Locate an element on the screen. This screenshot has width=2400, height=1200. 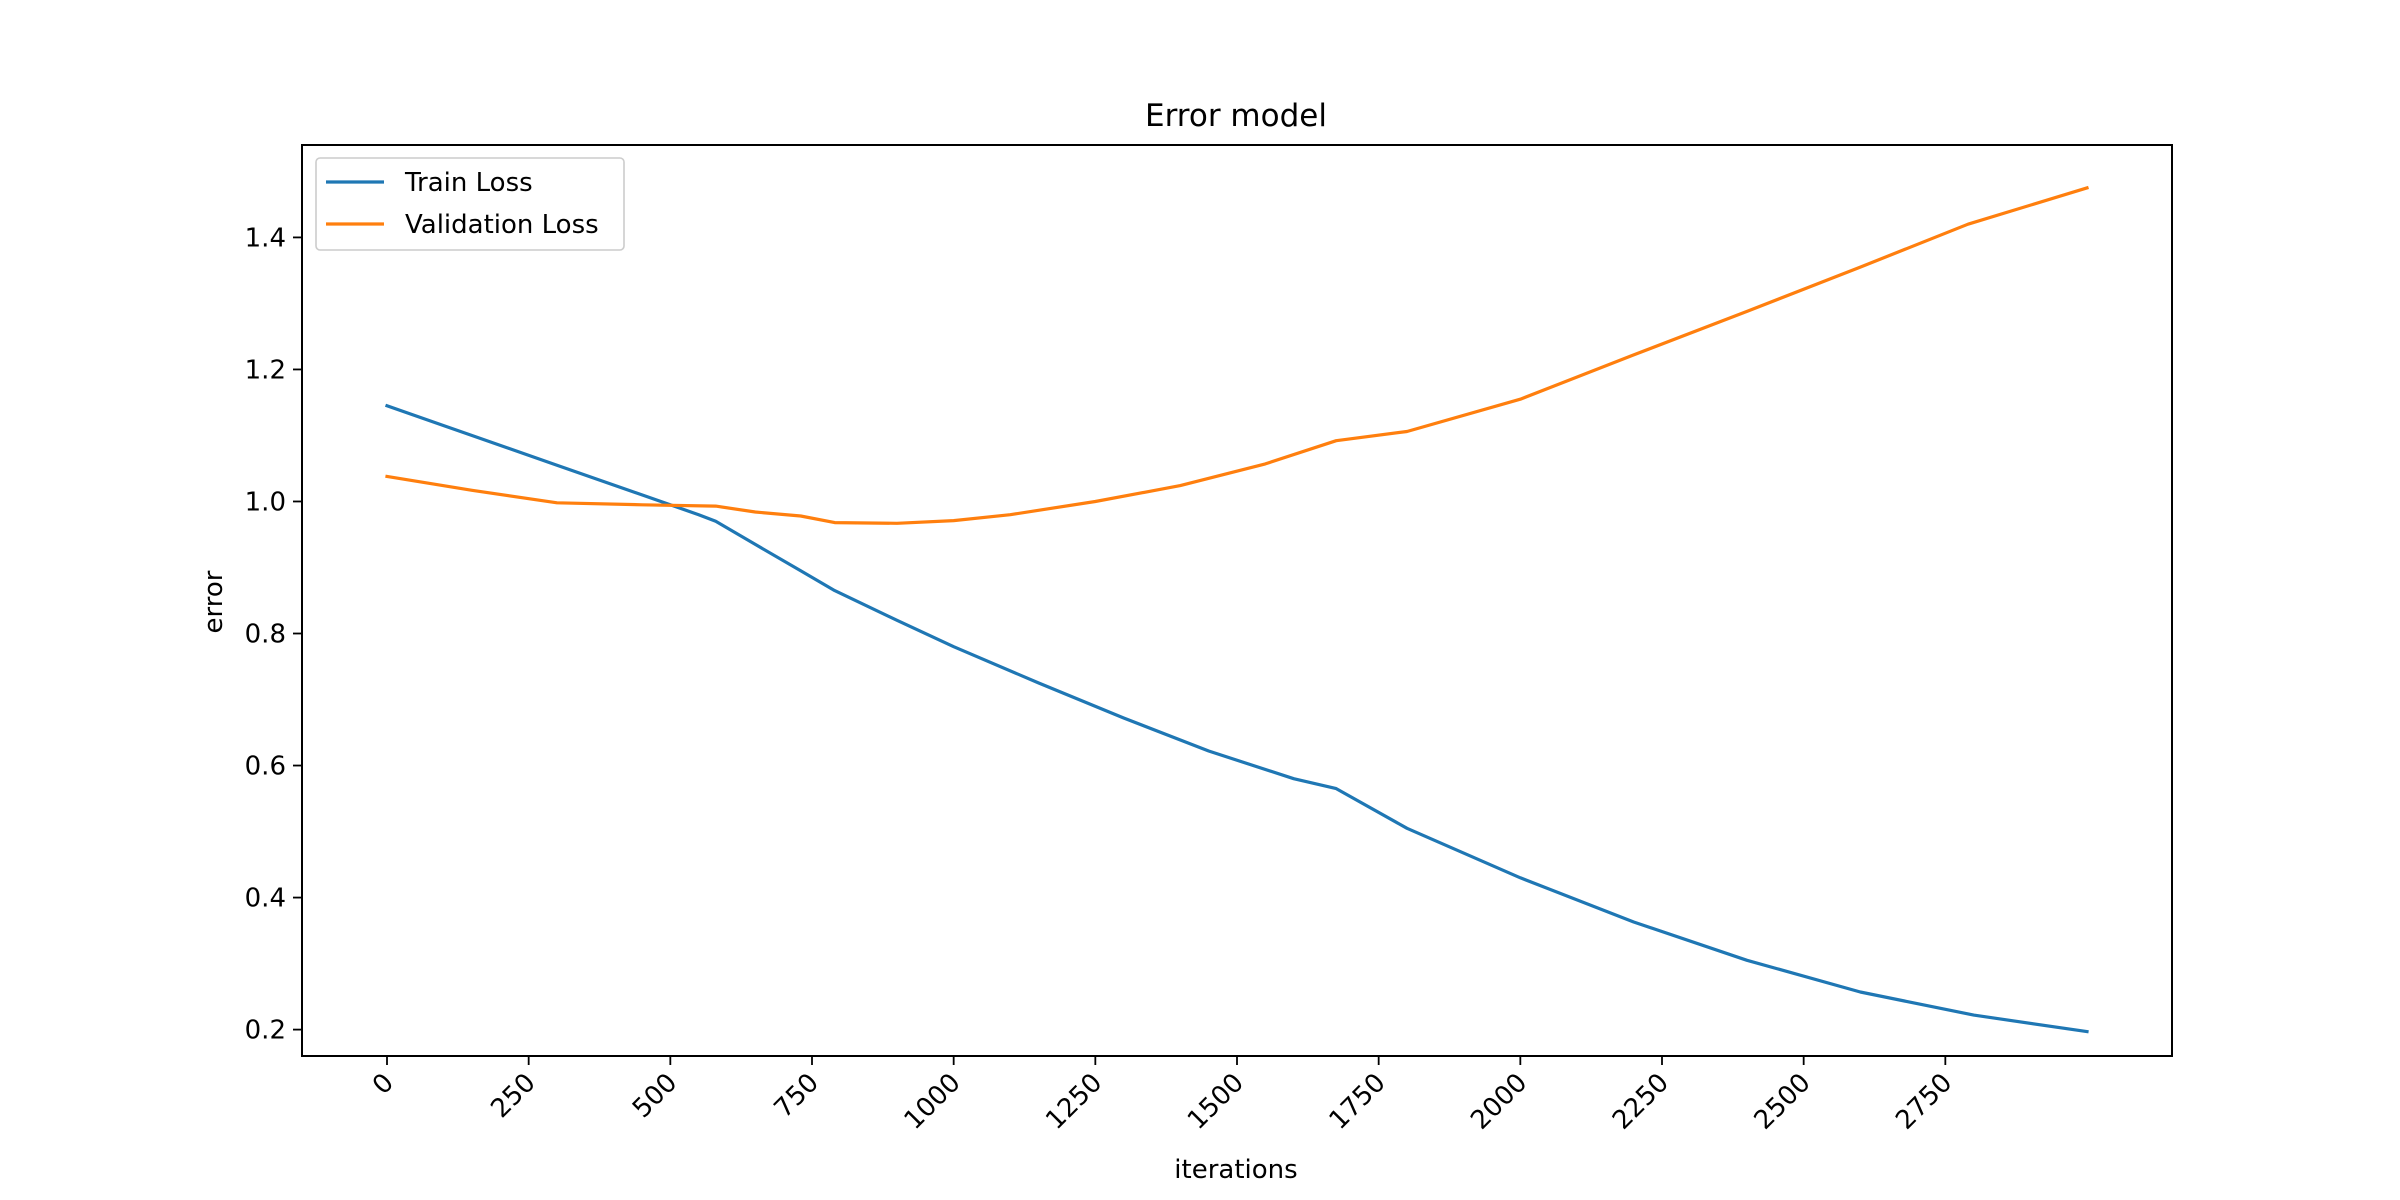
legend: Train Loss Validation Loss is located at coordinates (470, 204).